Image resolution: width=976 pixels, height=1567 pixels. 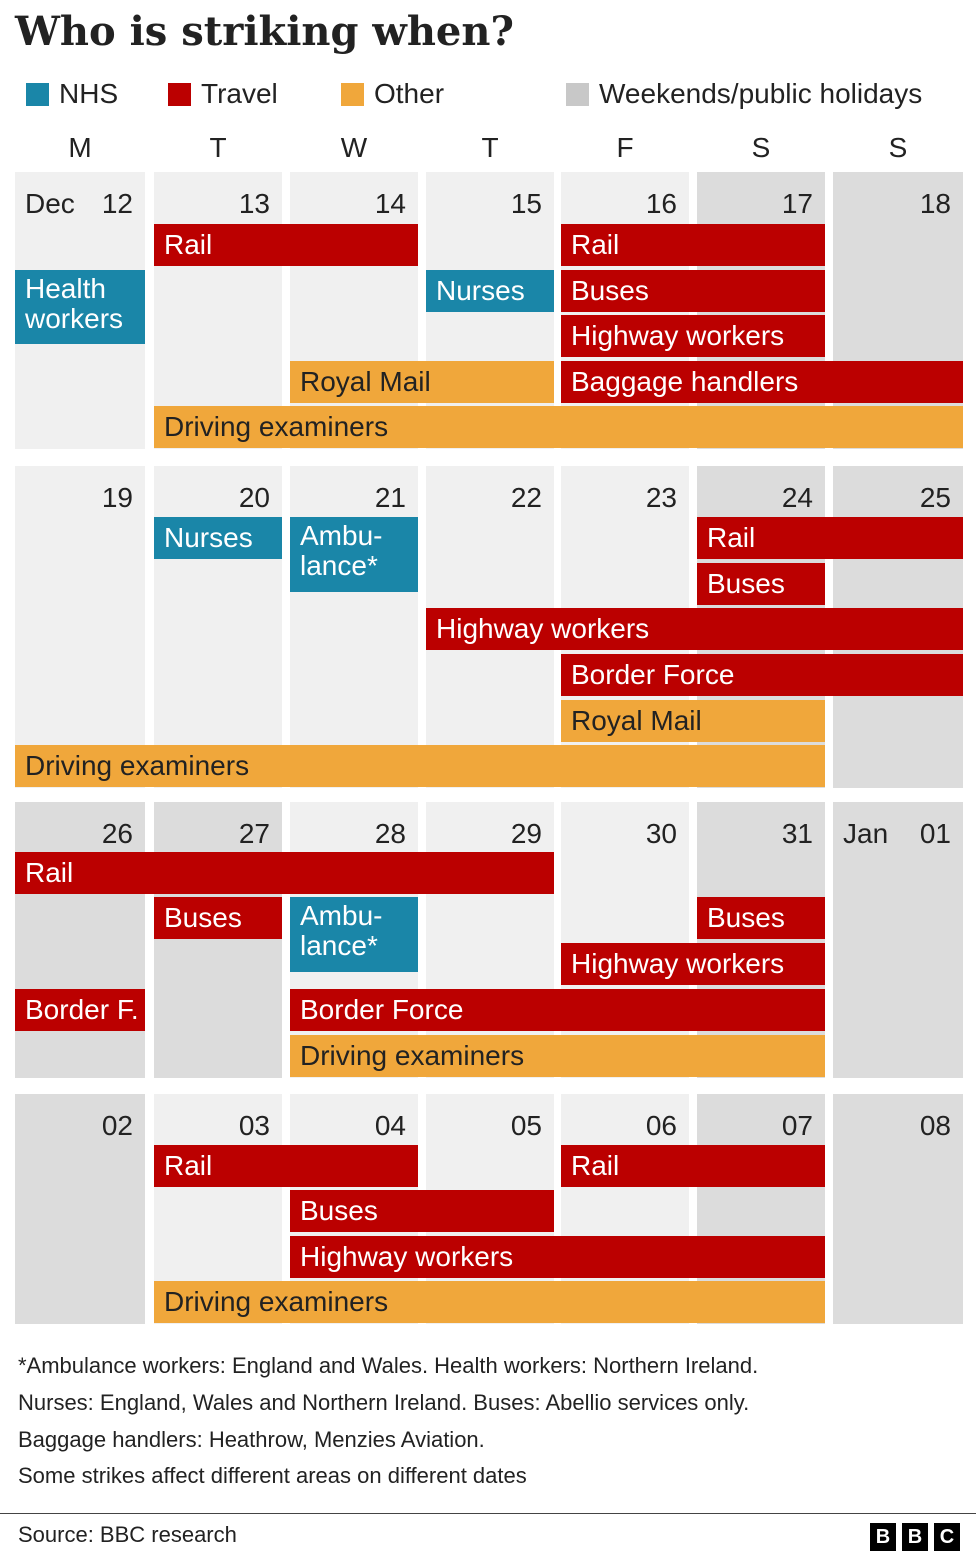 What do you see at coordinates (935, 833) in the screenshot?
I see `day-number: 01` at bounding box center [935, 833].